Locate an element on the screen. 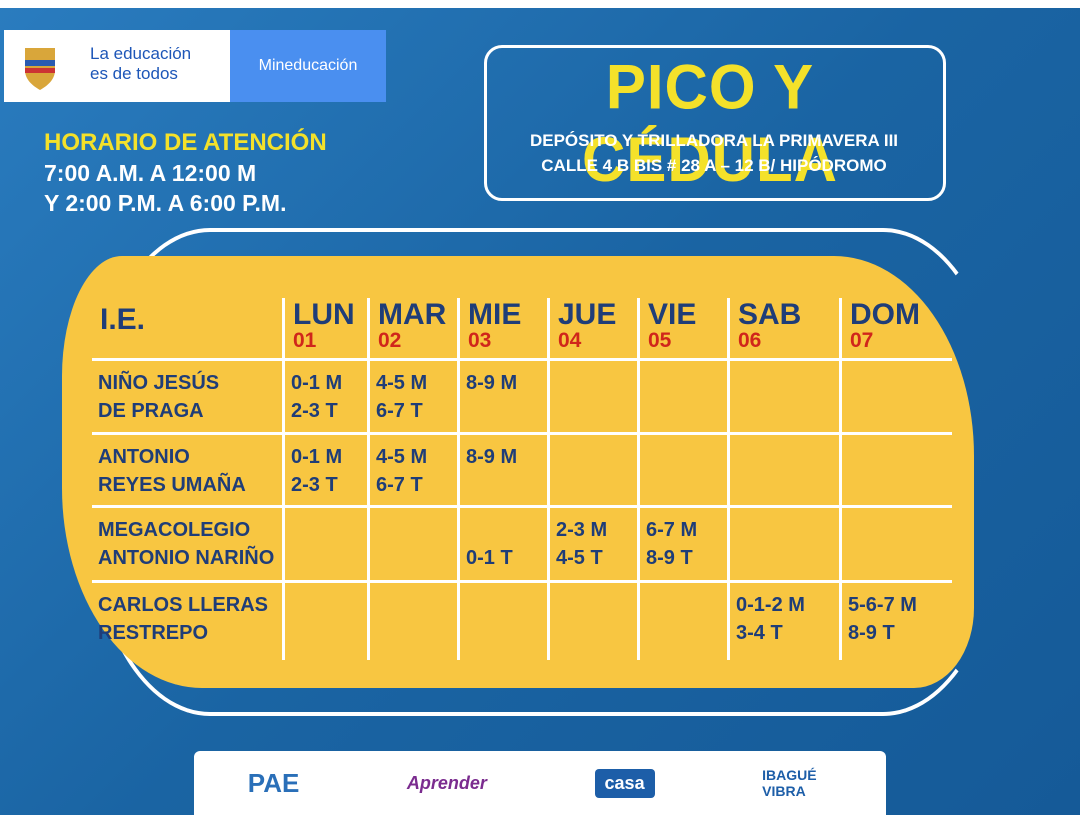  day-header: VIE 05 is located at coordinates (682, 328).